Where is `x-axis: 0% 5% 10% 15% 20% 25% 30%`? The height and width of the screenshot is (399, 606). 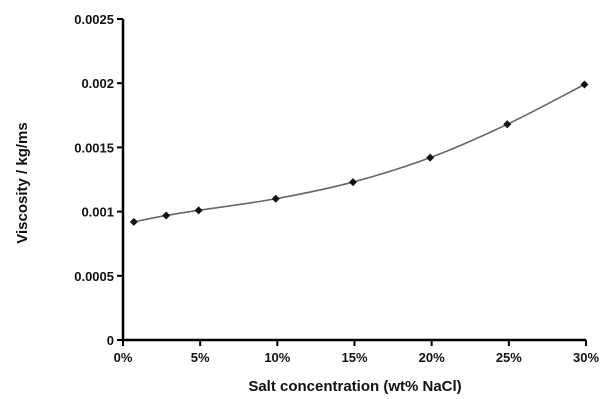
x-axis: 0% 5% 10% 15% 20% 25% 30% is located at coordinates (356, 351).